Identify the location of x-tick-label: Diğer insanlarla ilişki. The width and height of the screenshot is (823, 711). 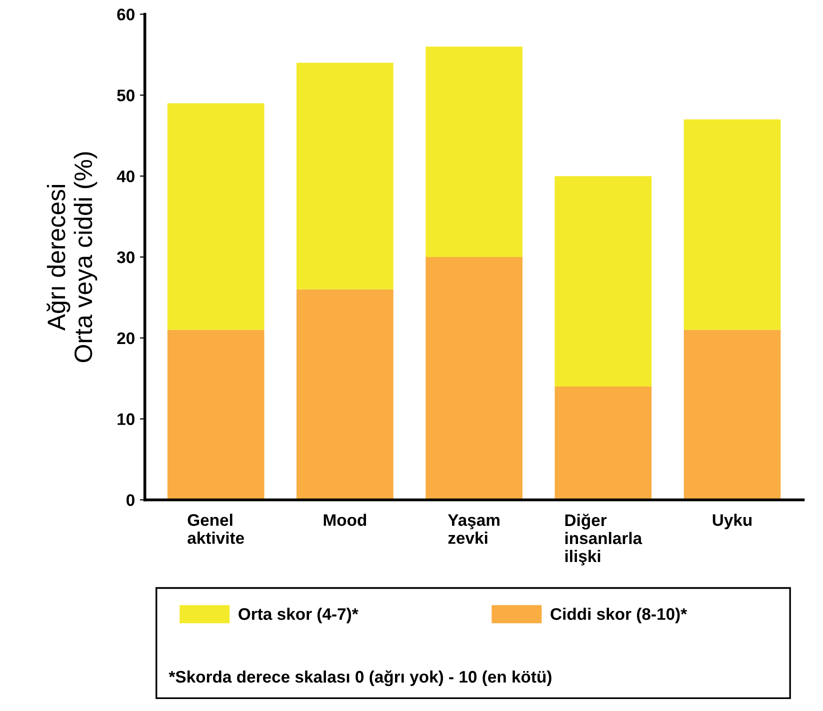
(603, 540).